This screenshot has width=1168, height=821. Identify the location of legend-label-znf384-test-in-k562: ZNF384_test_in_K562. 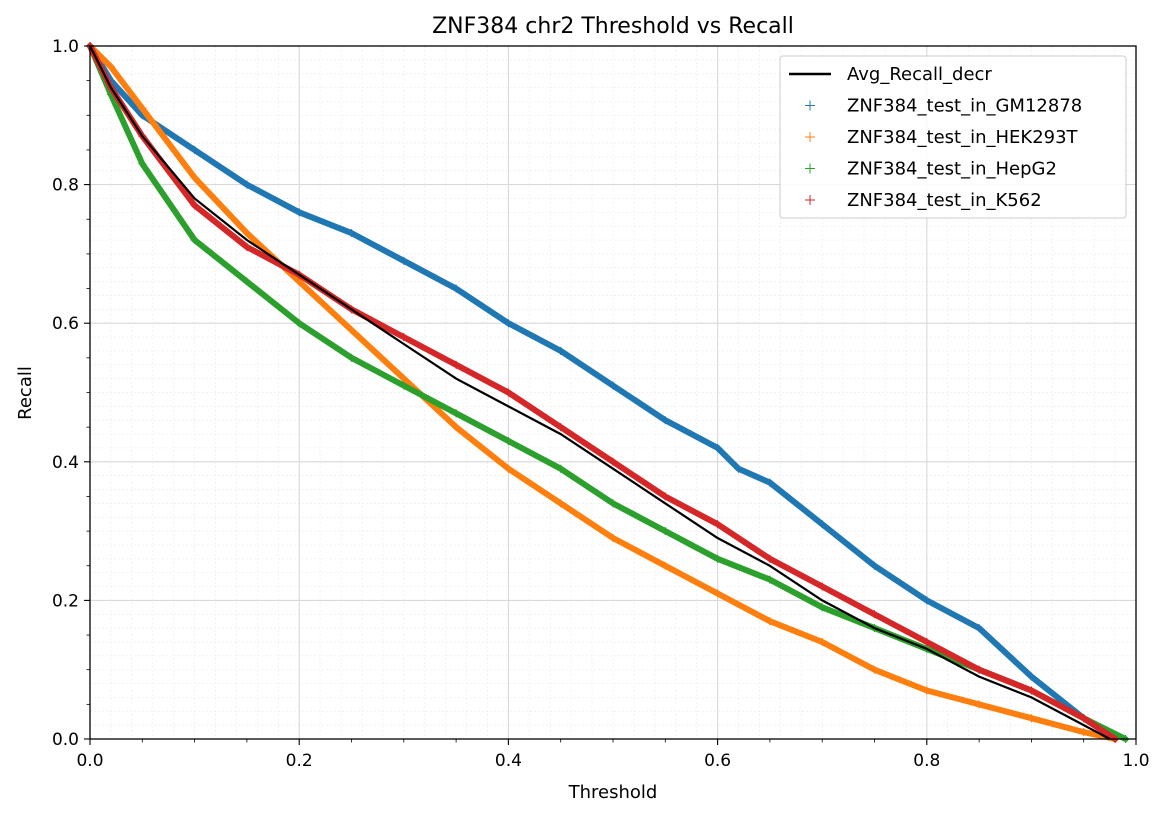
(944, 200).